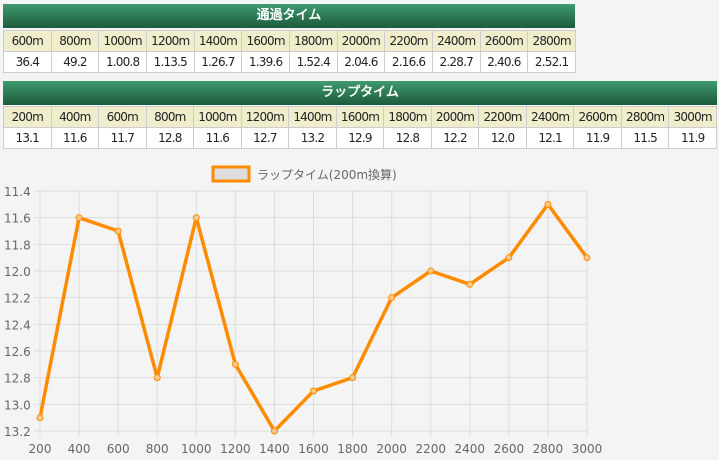  Describe the element at coordinates (430, 449) in the screenshot. I see `x-tick-label: 2200` at that location.